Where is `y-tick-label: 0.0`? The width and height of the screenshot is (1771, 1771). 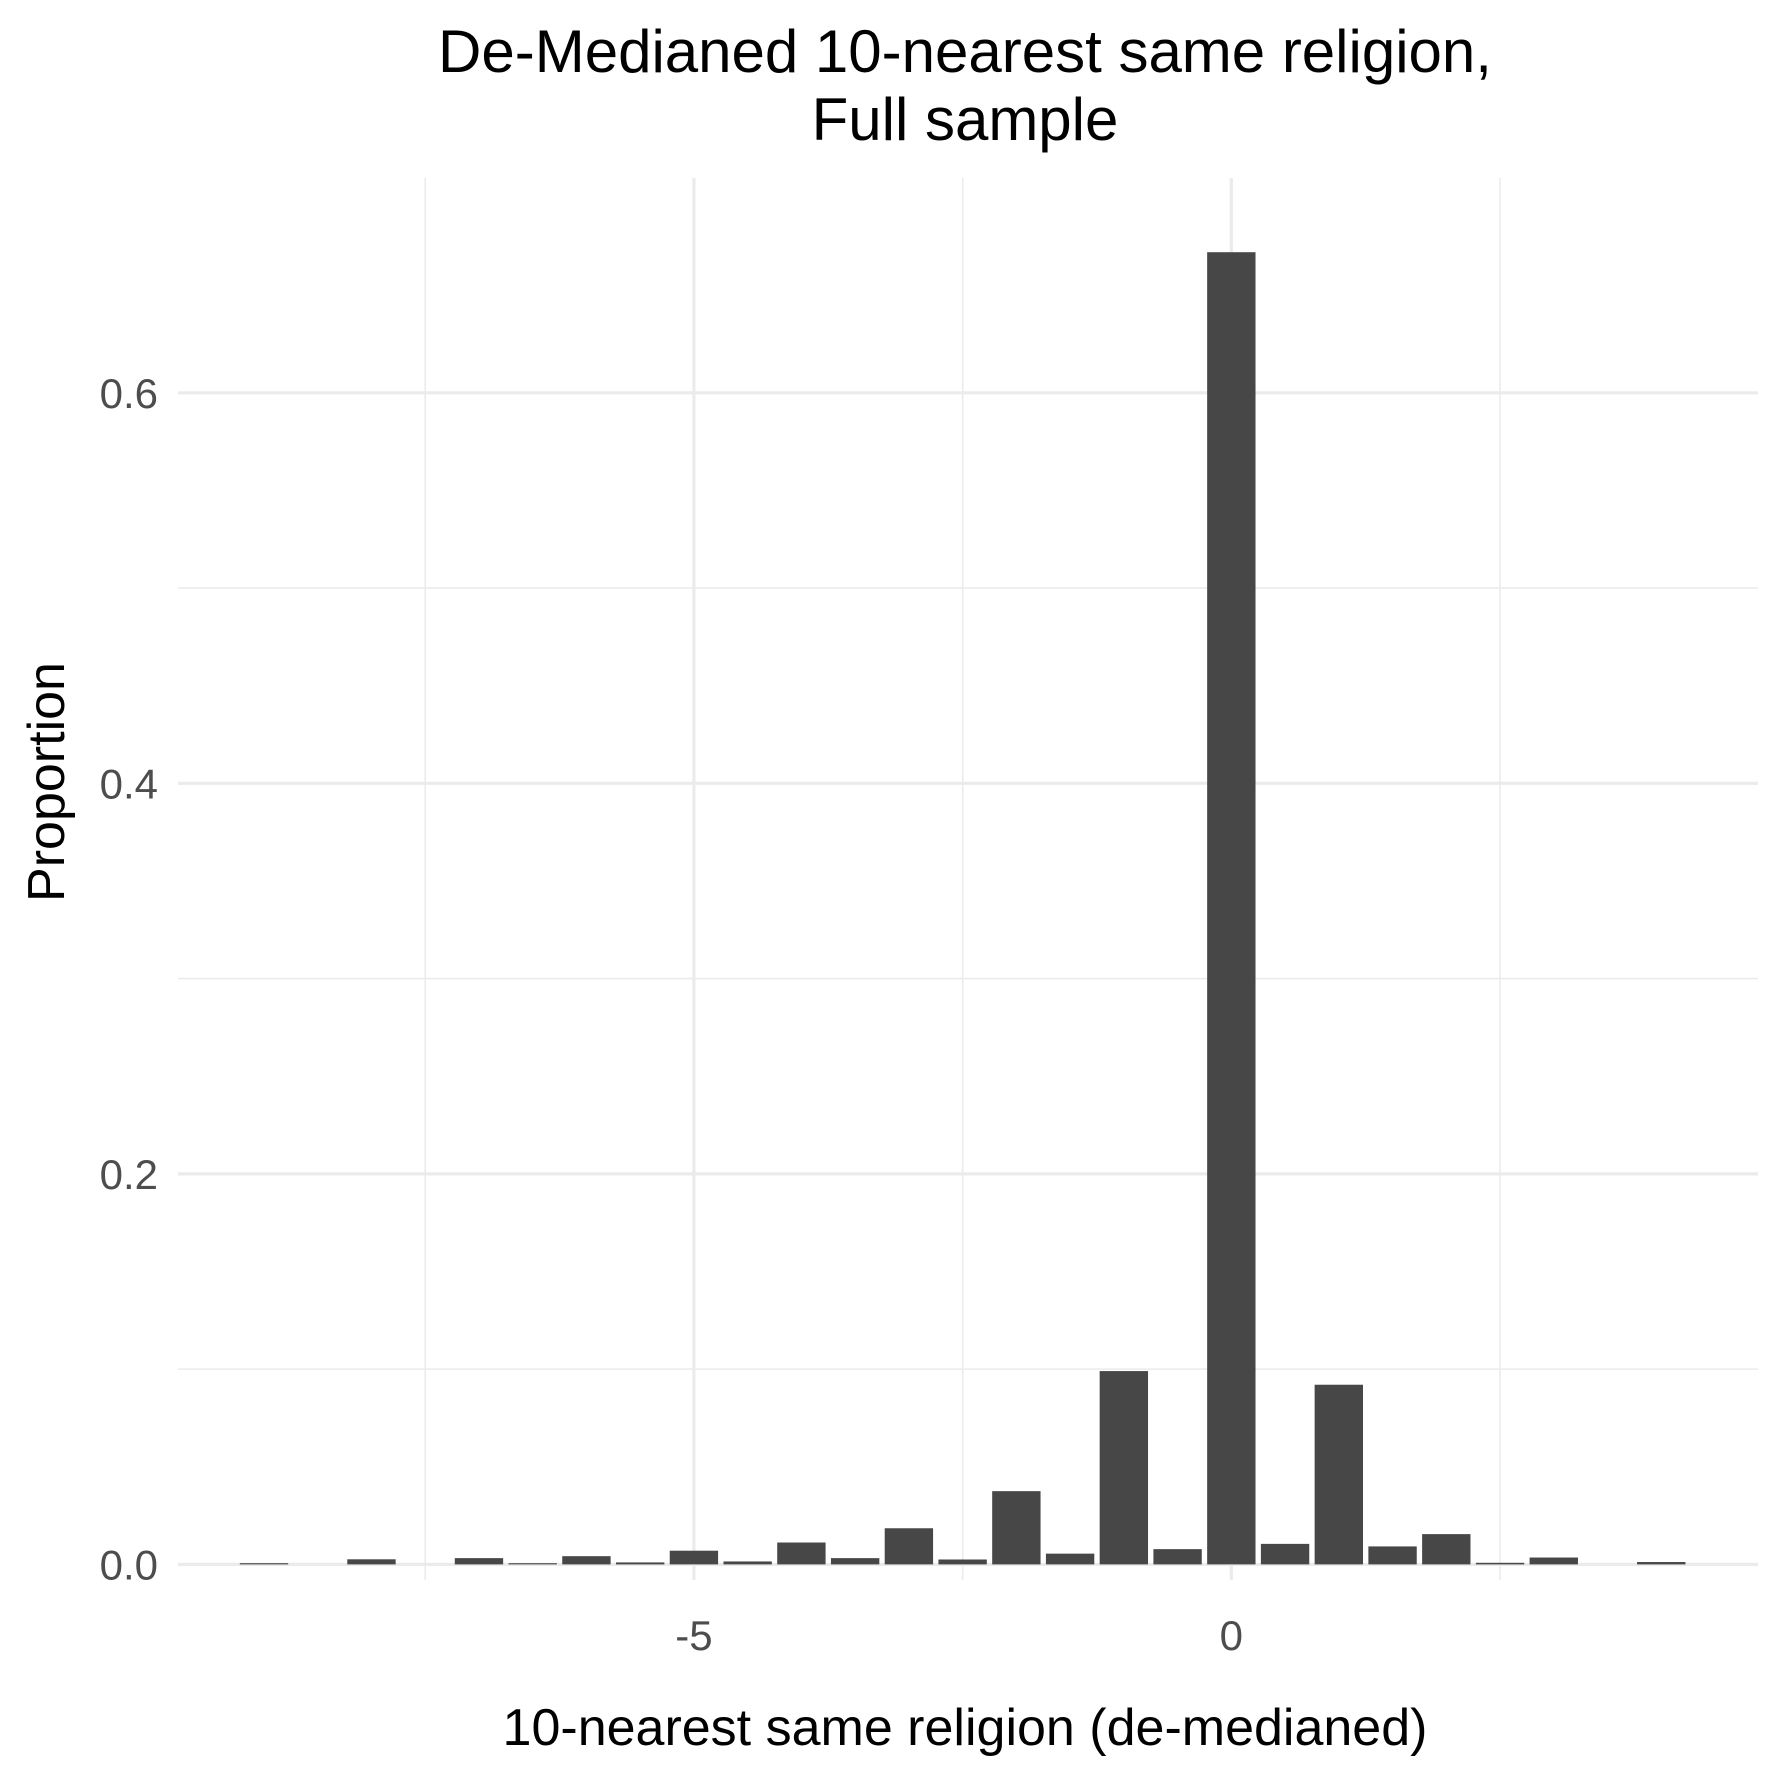
y-tick-label: 0.0 is located at coordinates (129, 1564).